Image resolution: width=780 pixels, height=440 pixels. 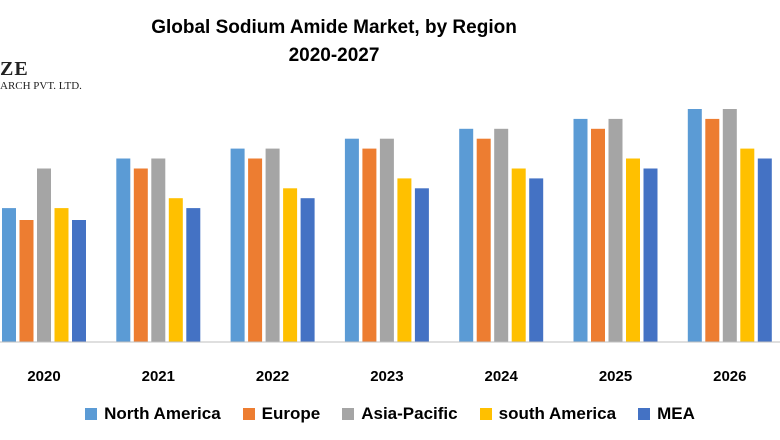 I want to click on bar-2020-asia-pacific, so click(x=44, y=255).